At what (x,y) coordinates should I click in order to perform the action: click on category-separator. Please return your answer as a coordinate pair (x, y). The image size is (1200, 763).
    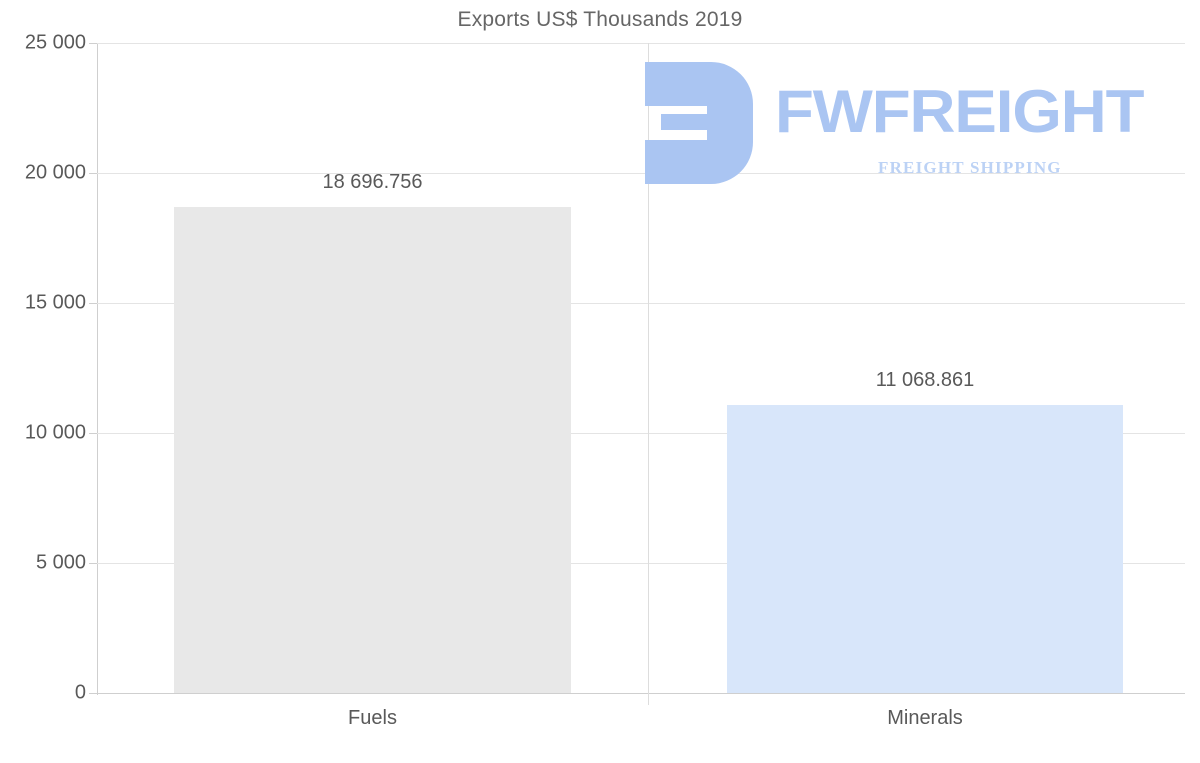
    Looking at the image, I should click on (648, 374).